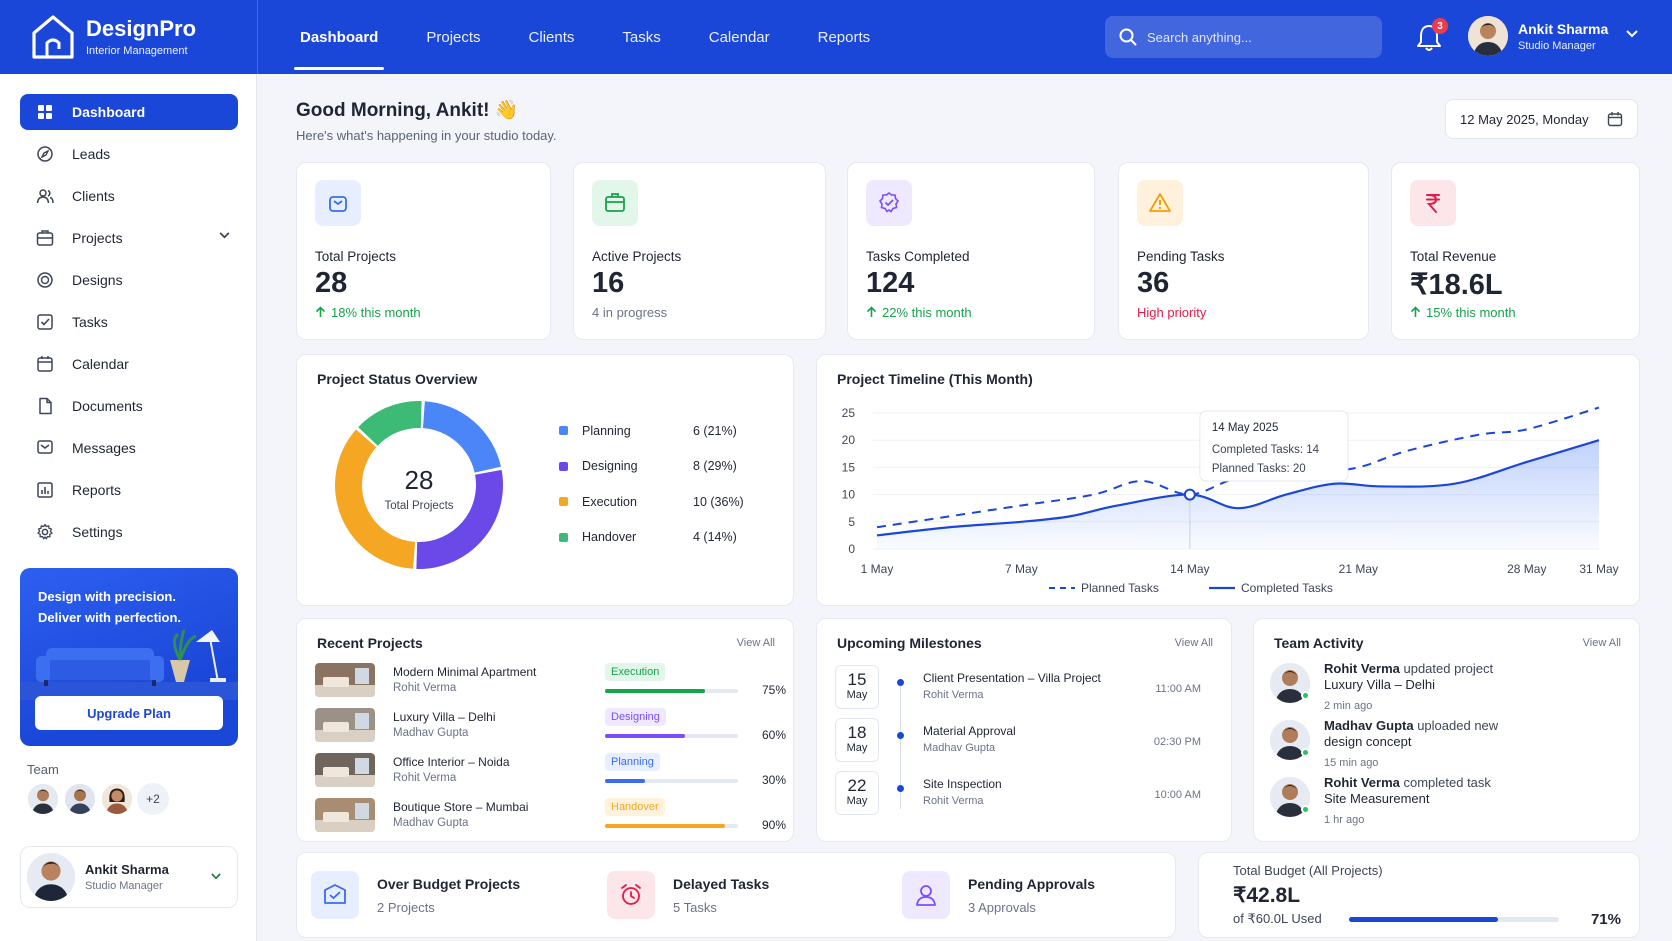 Image resolution: width=1672 pixels, height=941 pixels. What do you see at coordinates (339, 37) in the screenshot?
I see `nav-dashboard: Dashboard` at bounding box center [339, 37].